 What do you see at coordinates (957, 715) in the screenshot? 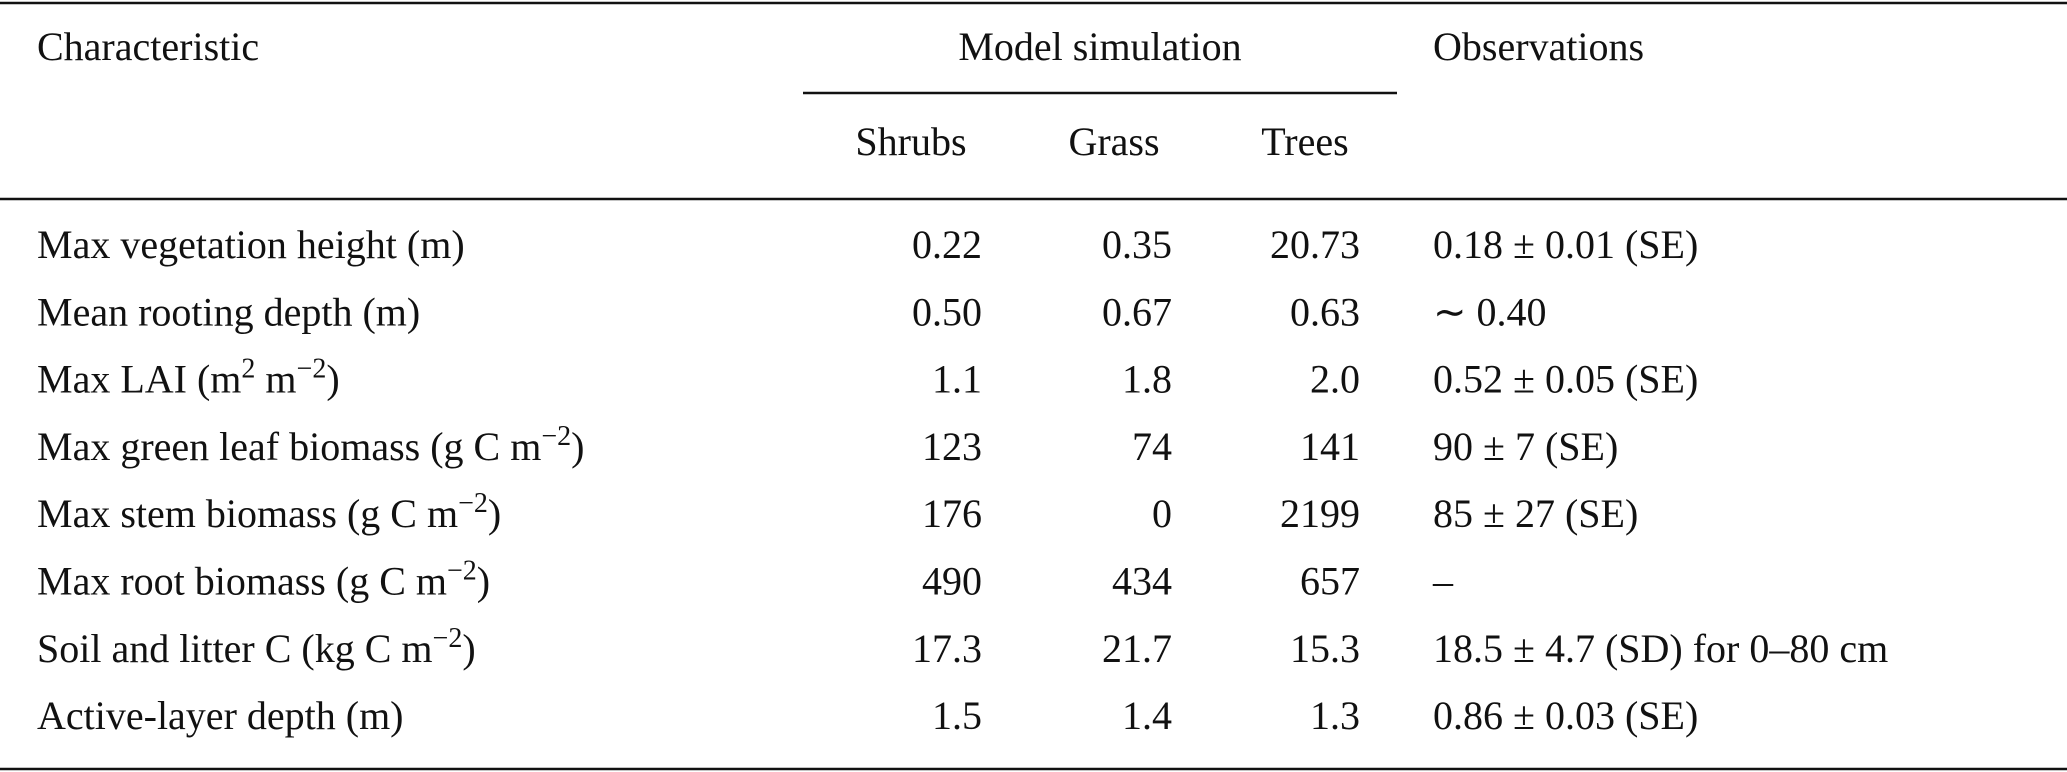
I see `cell-value: 1.5` at bounding box center [957, 715].